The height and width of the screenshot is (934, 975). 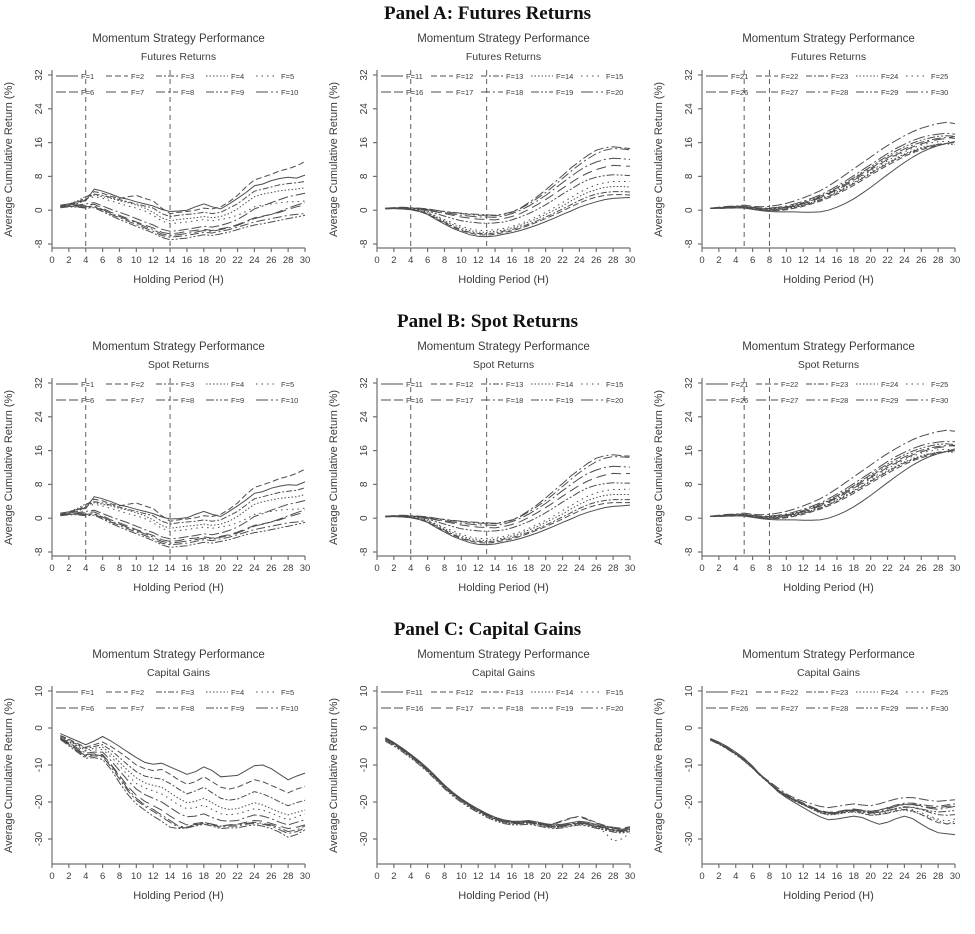 What do you see at coordinates (939, 400) in the screenshot?
I see `legend-label: F=30` at bounding box center [939, 400].